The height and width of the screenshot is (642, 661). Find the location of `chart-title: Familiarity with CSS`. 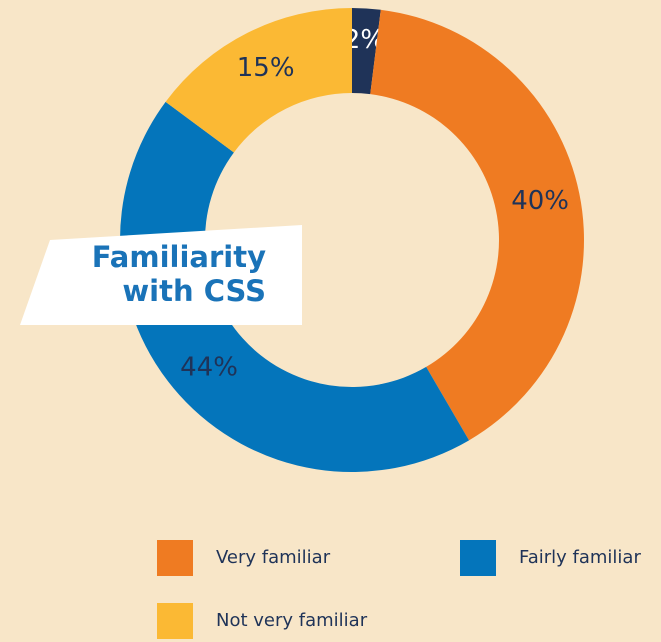

chart-title: Familiarity with CSS is located at coordinates (178, 274).